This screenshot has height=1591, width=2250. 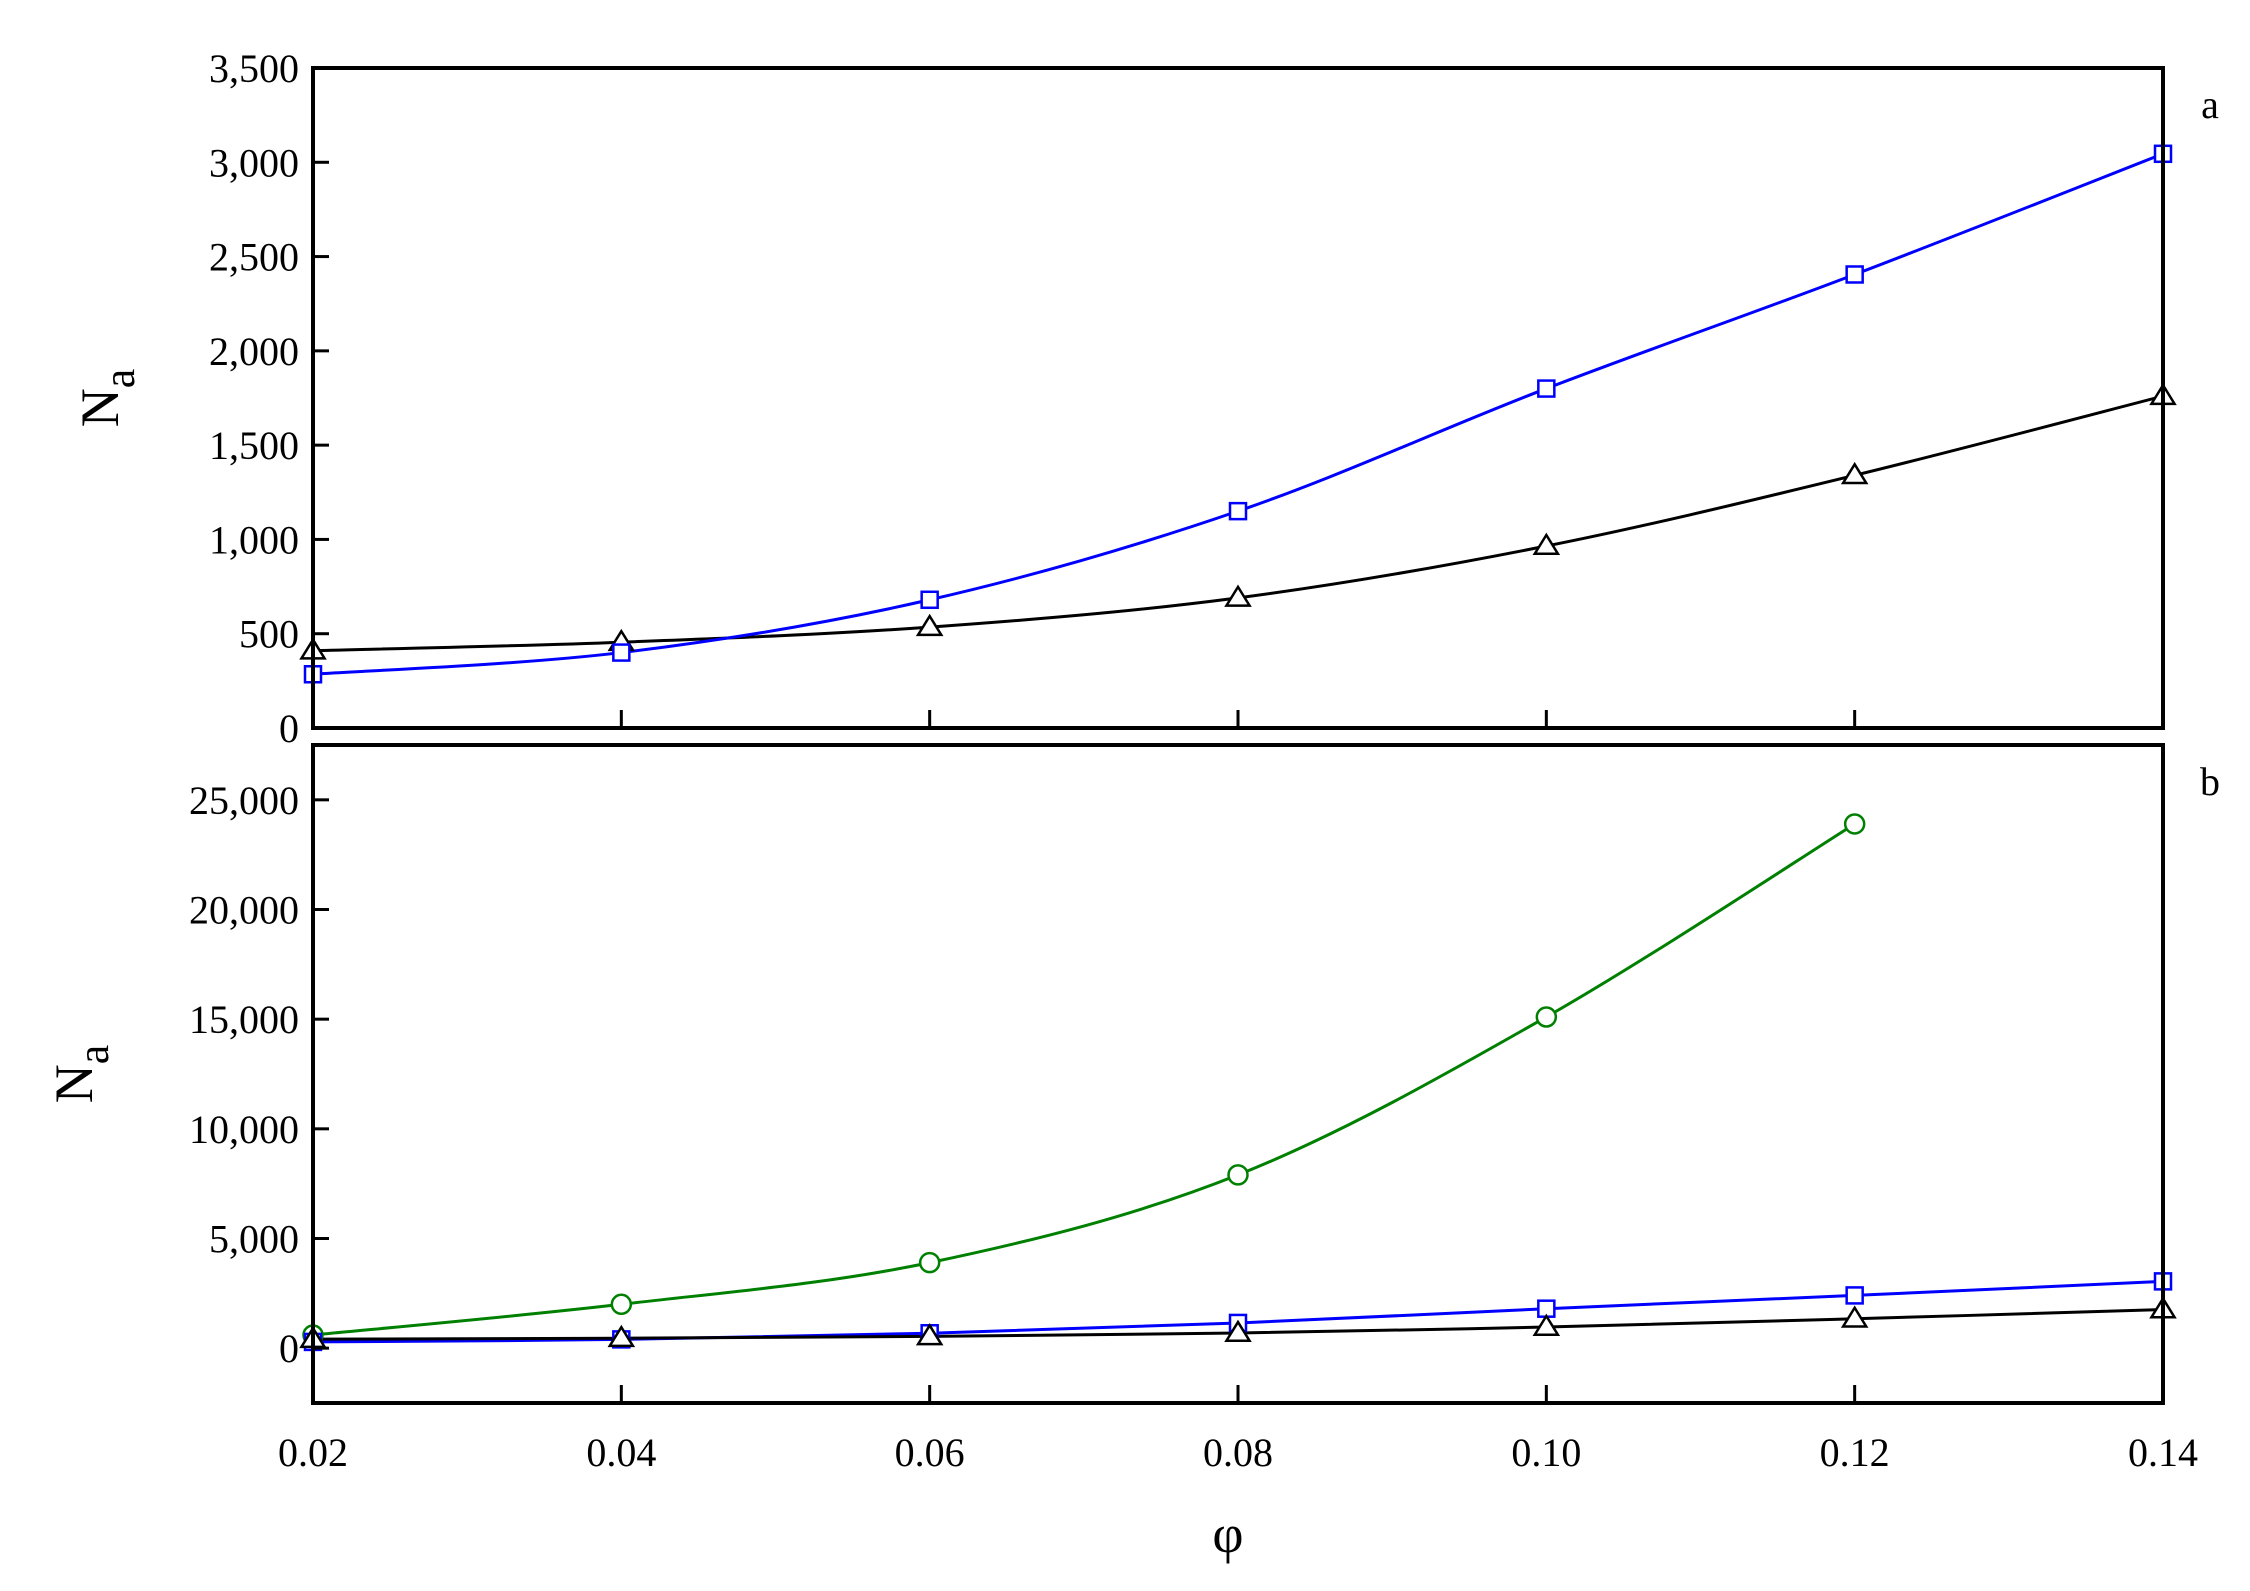 I want to click on x-tick-label-2: 0.06, so click(x=930, y=1452).